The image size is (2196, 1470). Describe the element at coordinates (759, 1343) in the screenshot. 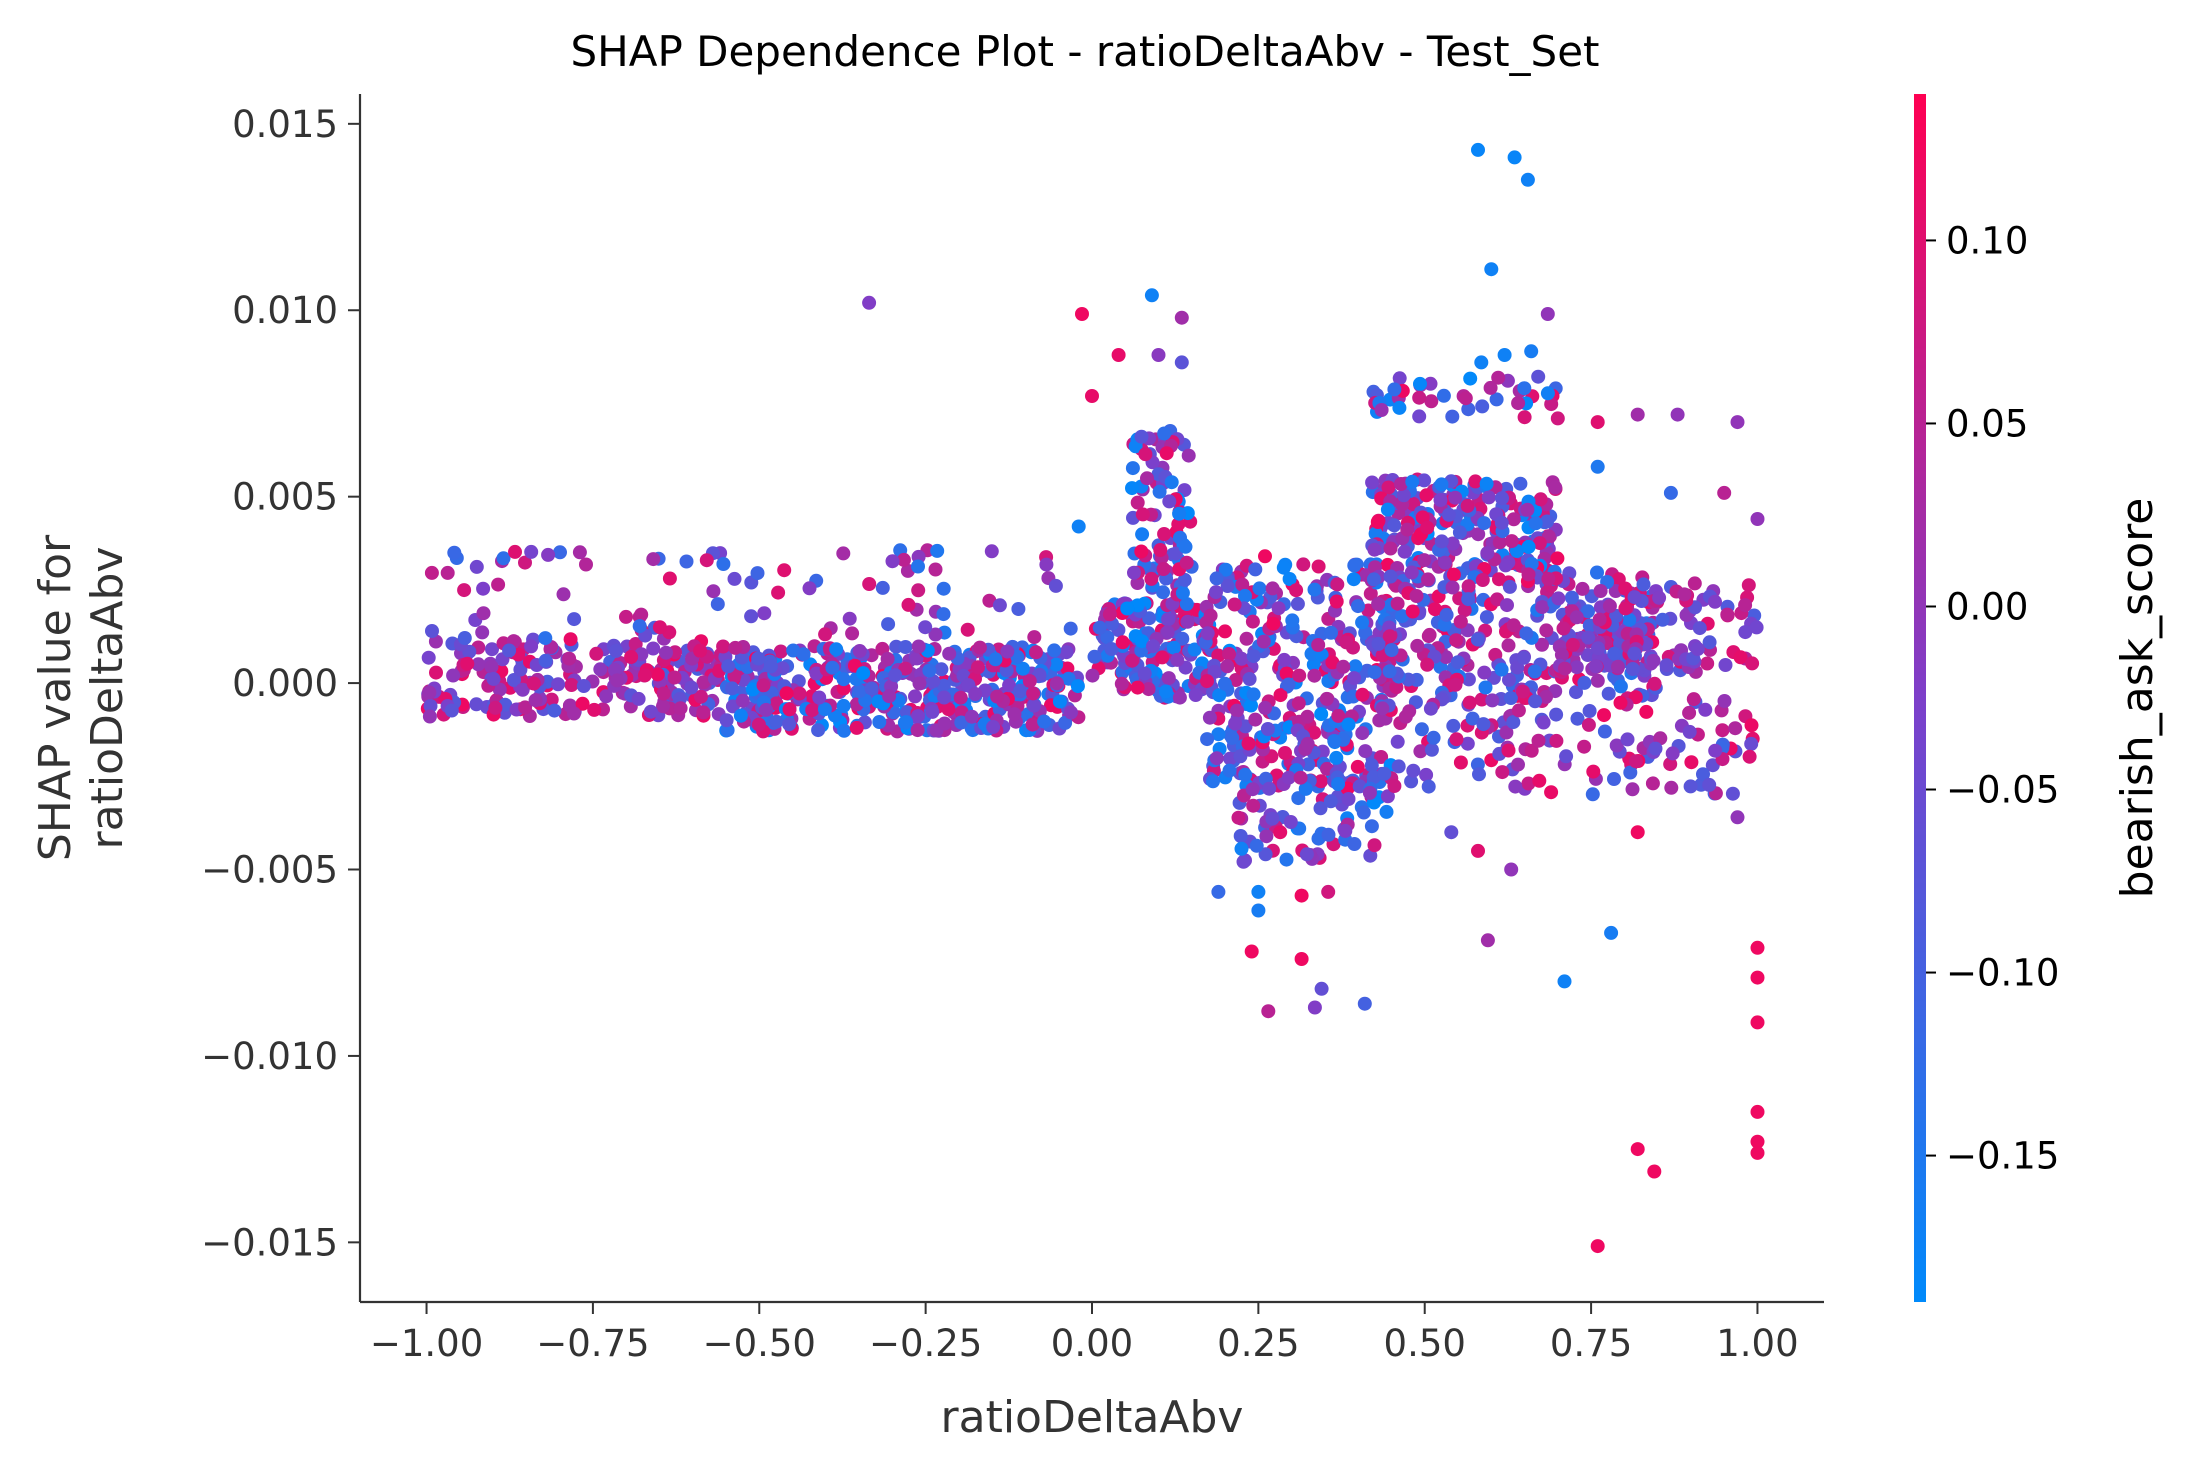

I see `x-tick-label: −0.50` at that location.